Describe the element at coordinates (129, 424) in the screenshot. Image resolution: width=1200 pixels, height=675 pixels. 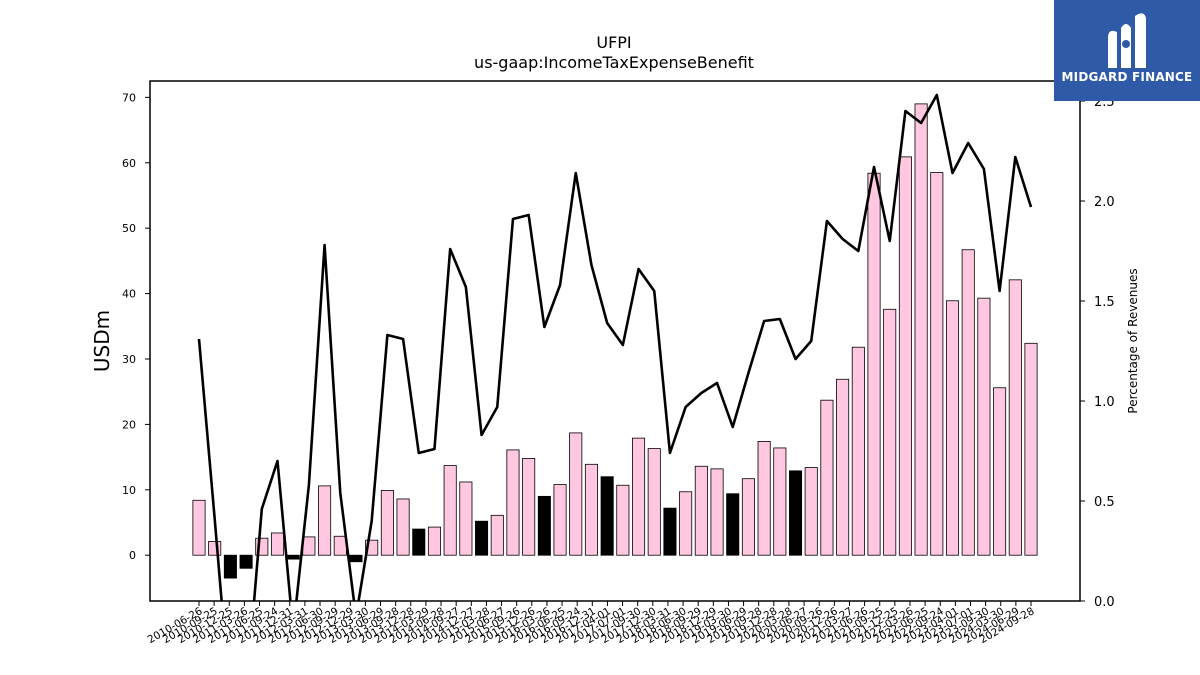
I see `y-tick-label: 20` at that location.